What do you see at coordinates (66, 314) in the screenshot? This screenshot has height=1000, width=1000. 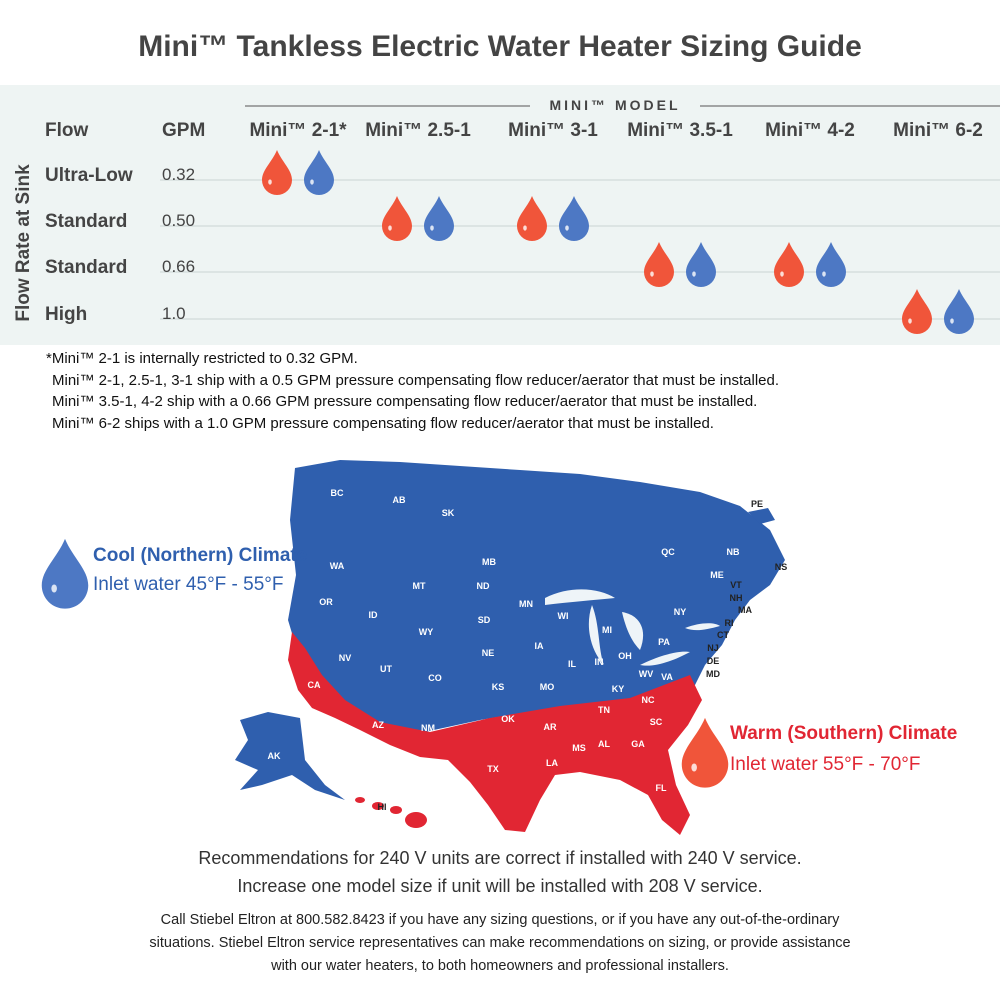 I see `flow-cell: High` at bounding box center [66, 314].